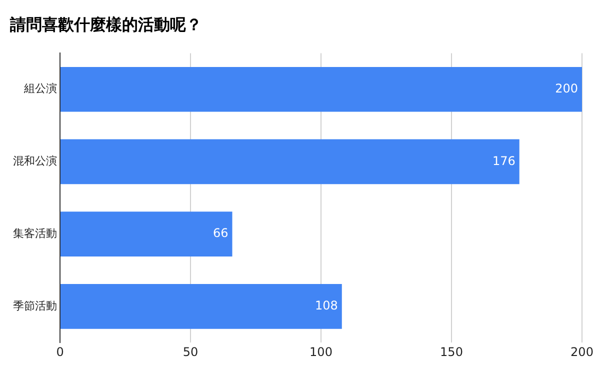  I want to click on chart-title: 請問喜歡什麼樣的活動呢？, so click(105, 24).